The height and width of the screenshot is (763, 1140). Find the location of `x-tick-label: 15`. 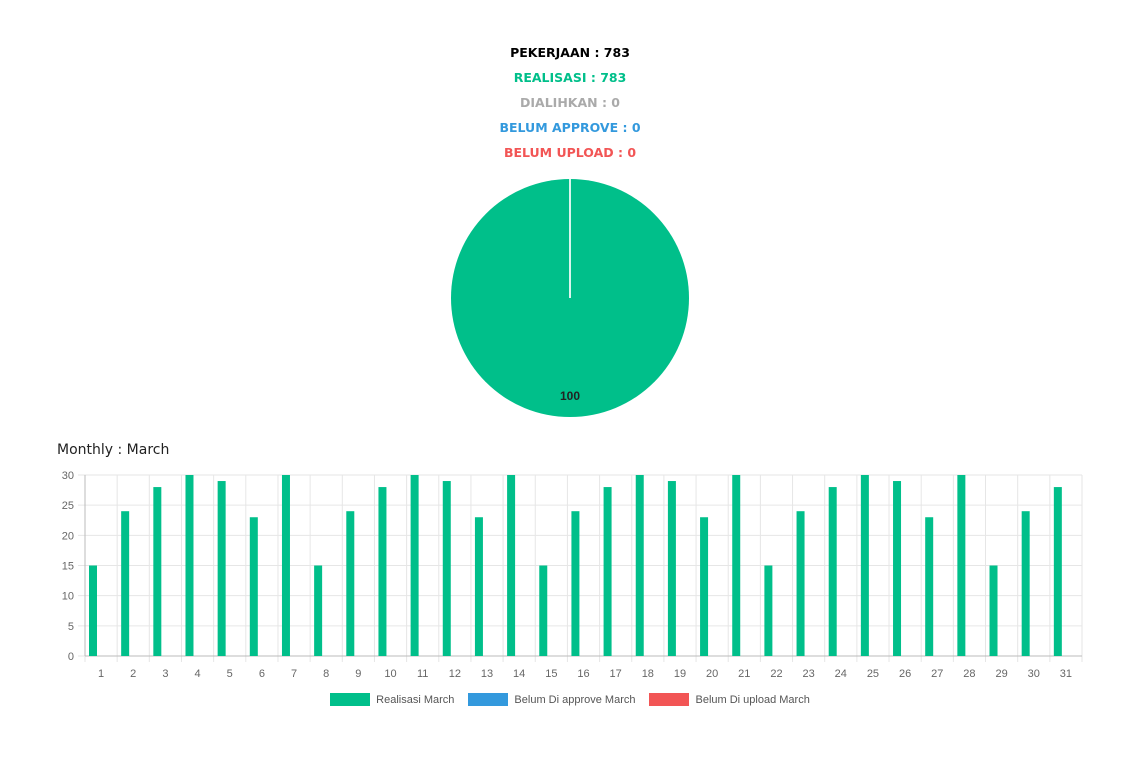

x-tick-label: 15 is located at coordinates (551, 674).